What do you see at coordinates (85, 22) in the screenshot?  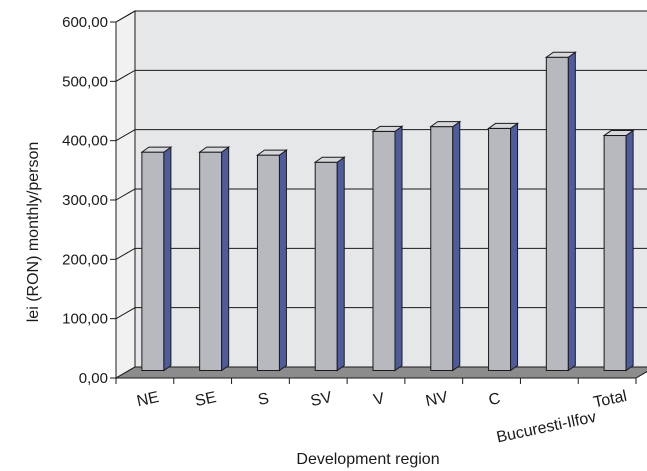 I see `y-tick-label: 600,00` at bounding box center [85, 22].